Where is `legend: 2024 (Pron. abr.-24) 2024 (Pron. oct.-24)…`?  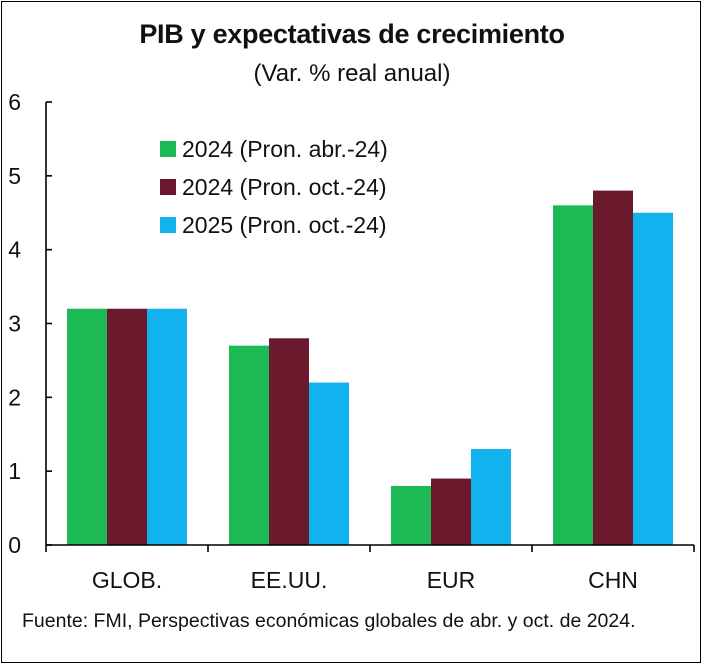
legend: 2024 (Pron. abr.-24) 2024 (Pron. oct.-24)… is located at coordinates (274, 187).